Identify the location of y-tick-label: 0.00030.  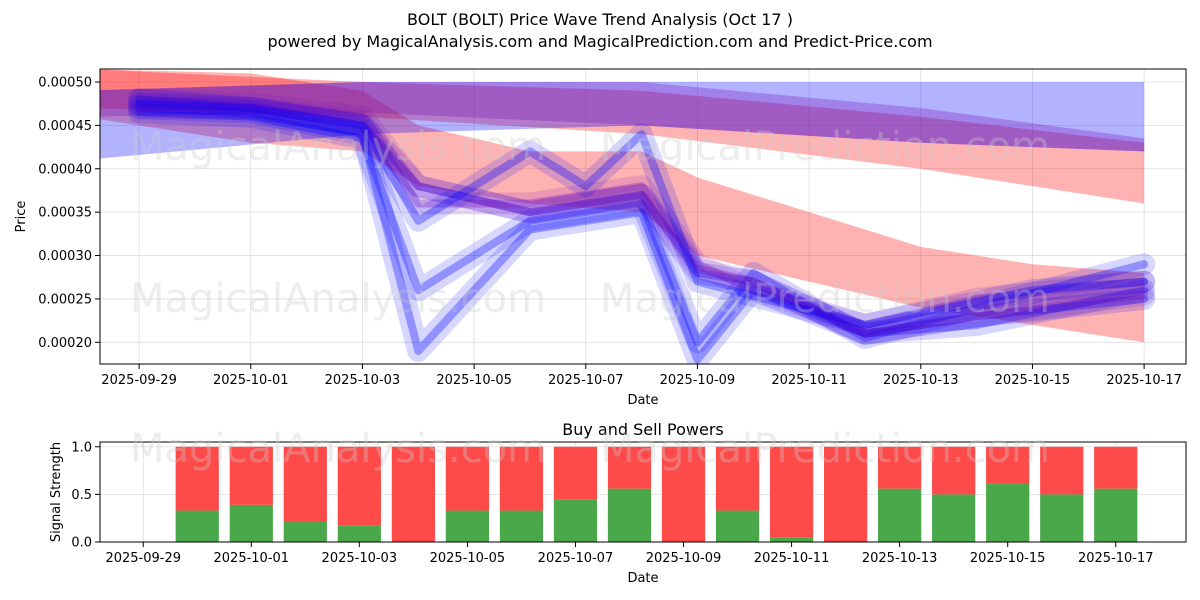
(65, 256).